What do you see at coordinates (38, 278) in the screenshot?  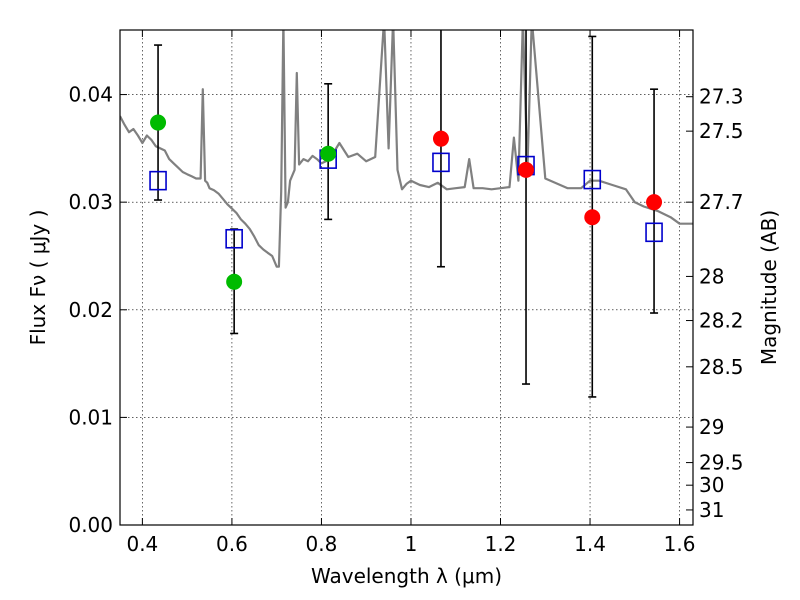 I see `y-axis-label: Flux Fν ( μJy )` at bounding box center [38, 278].